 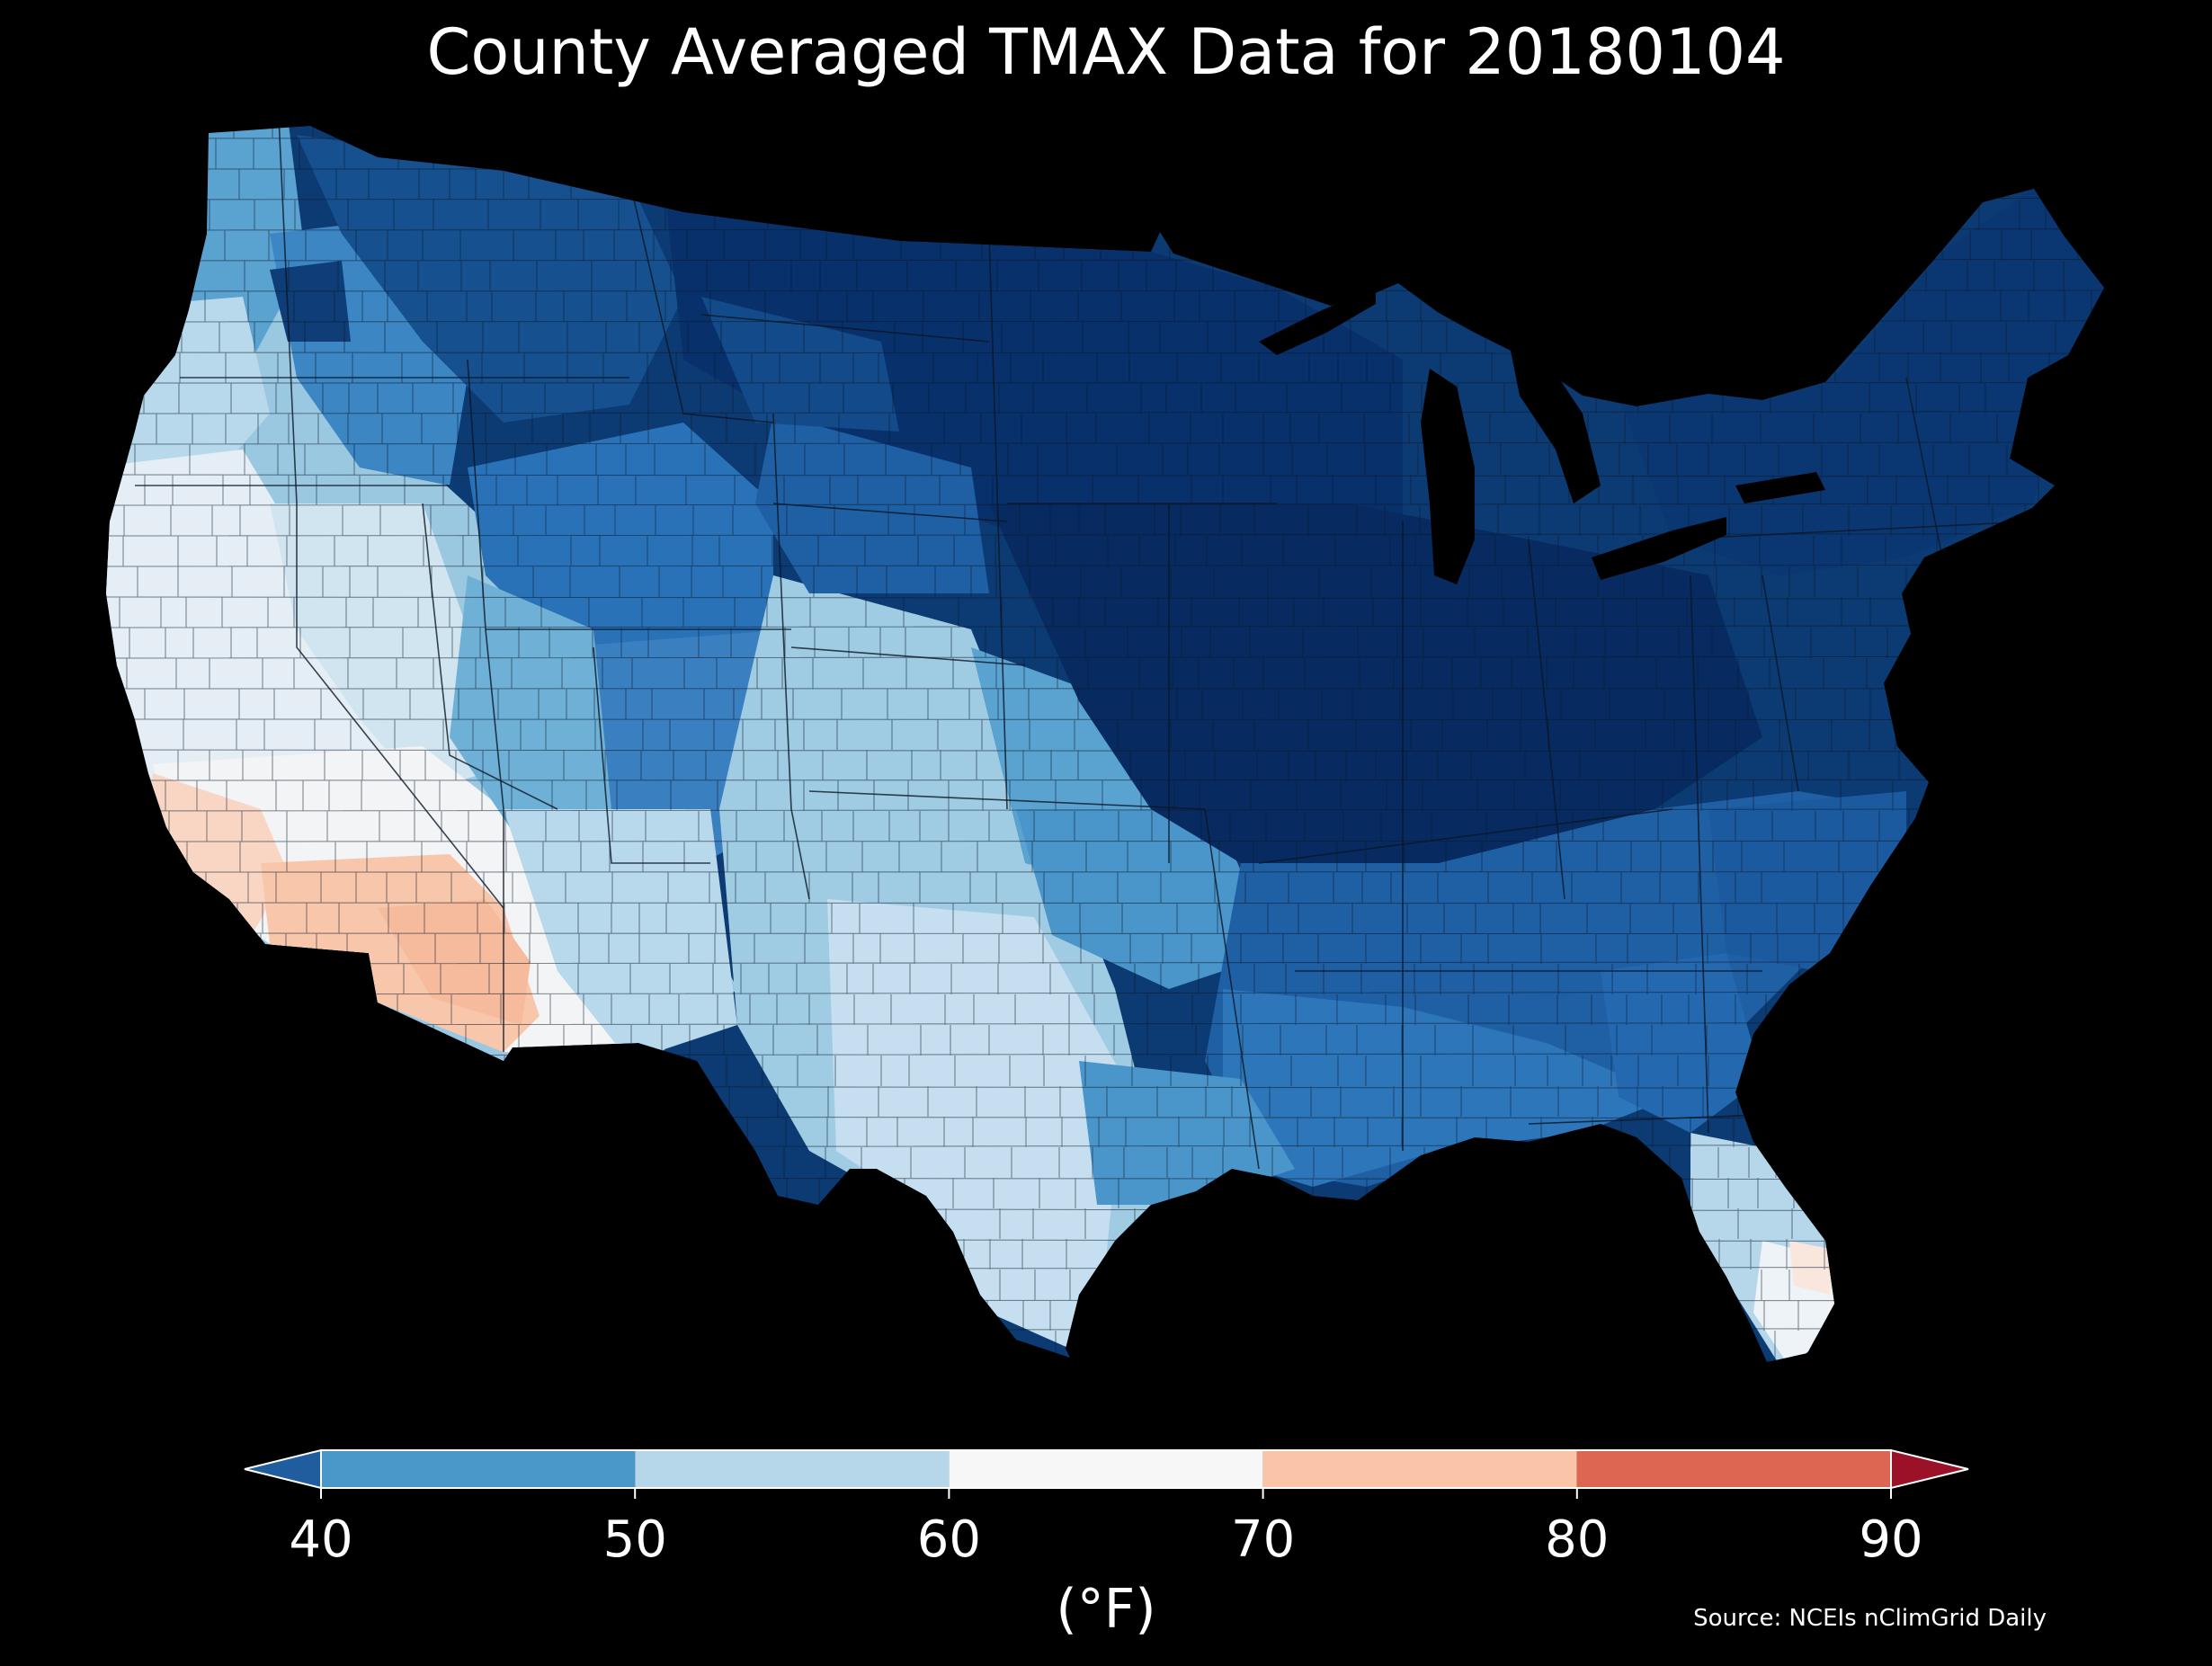 I want to click on colorbar-tick-label-50: 50, so click(x=635, y=1540).